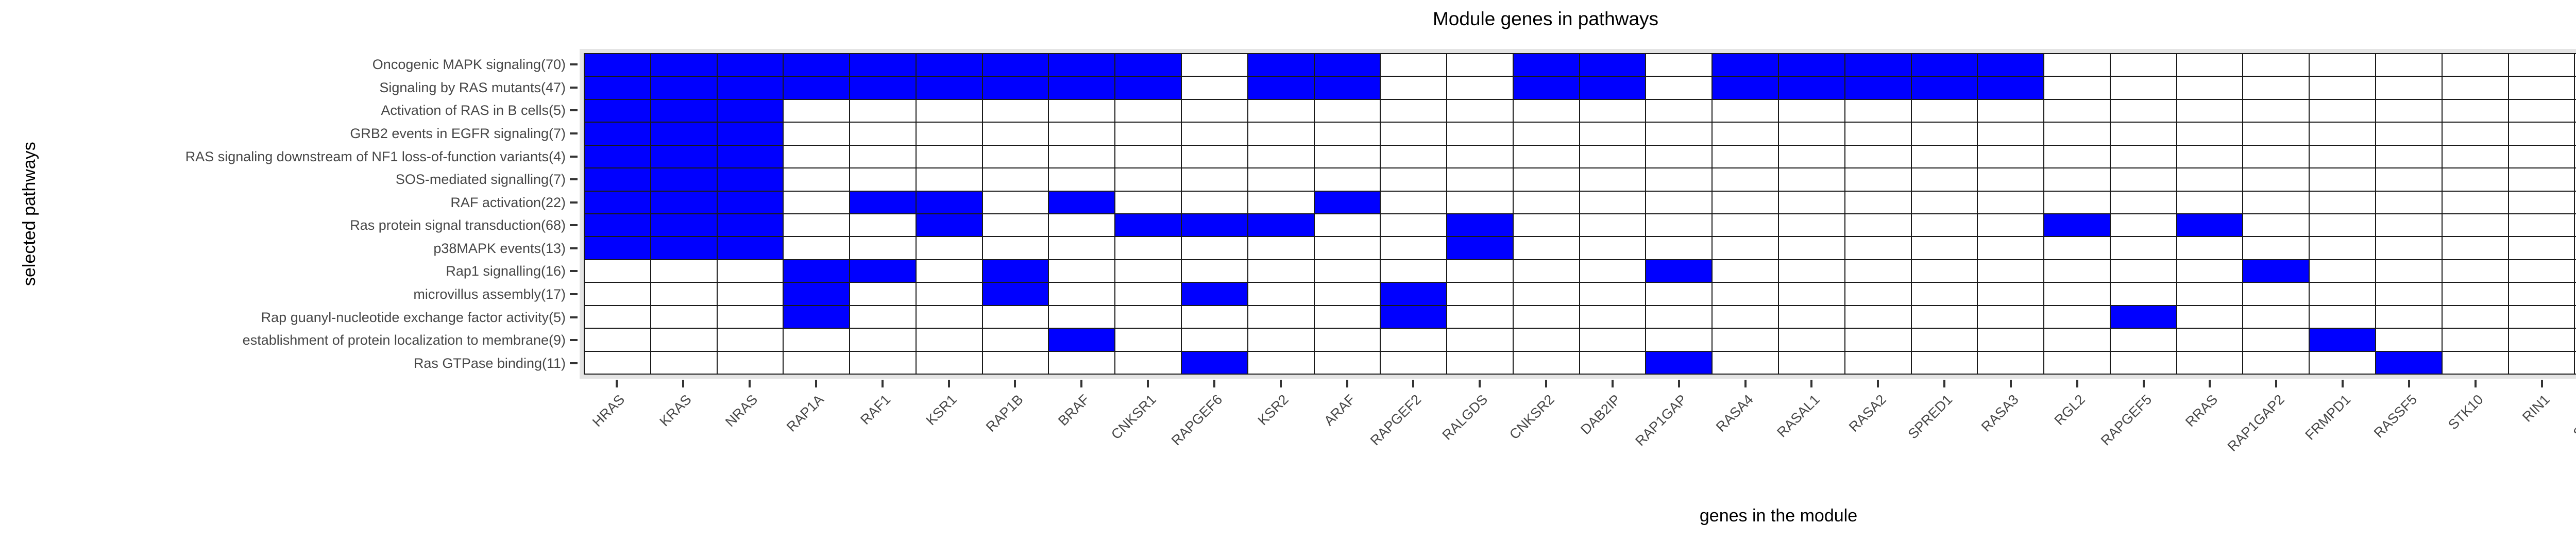 The width and height of the screenshot is (2576, 541). What do you see at coordinates (508, 202) in the screenshot?
I see `y-tick-label: RAF activation(22)` at bounding box center [508, 202].